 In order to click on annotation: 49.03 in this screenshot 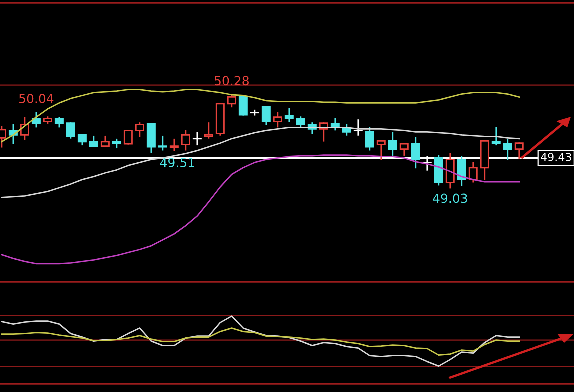, I will do `click(450, 199)`.